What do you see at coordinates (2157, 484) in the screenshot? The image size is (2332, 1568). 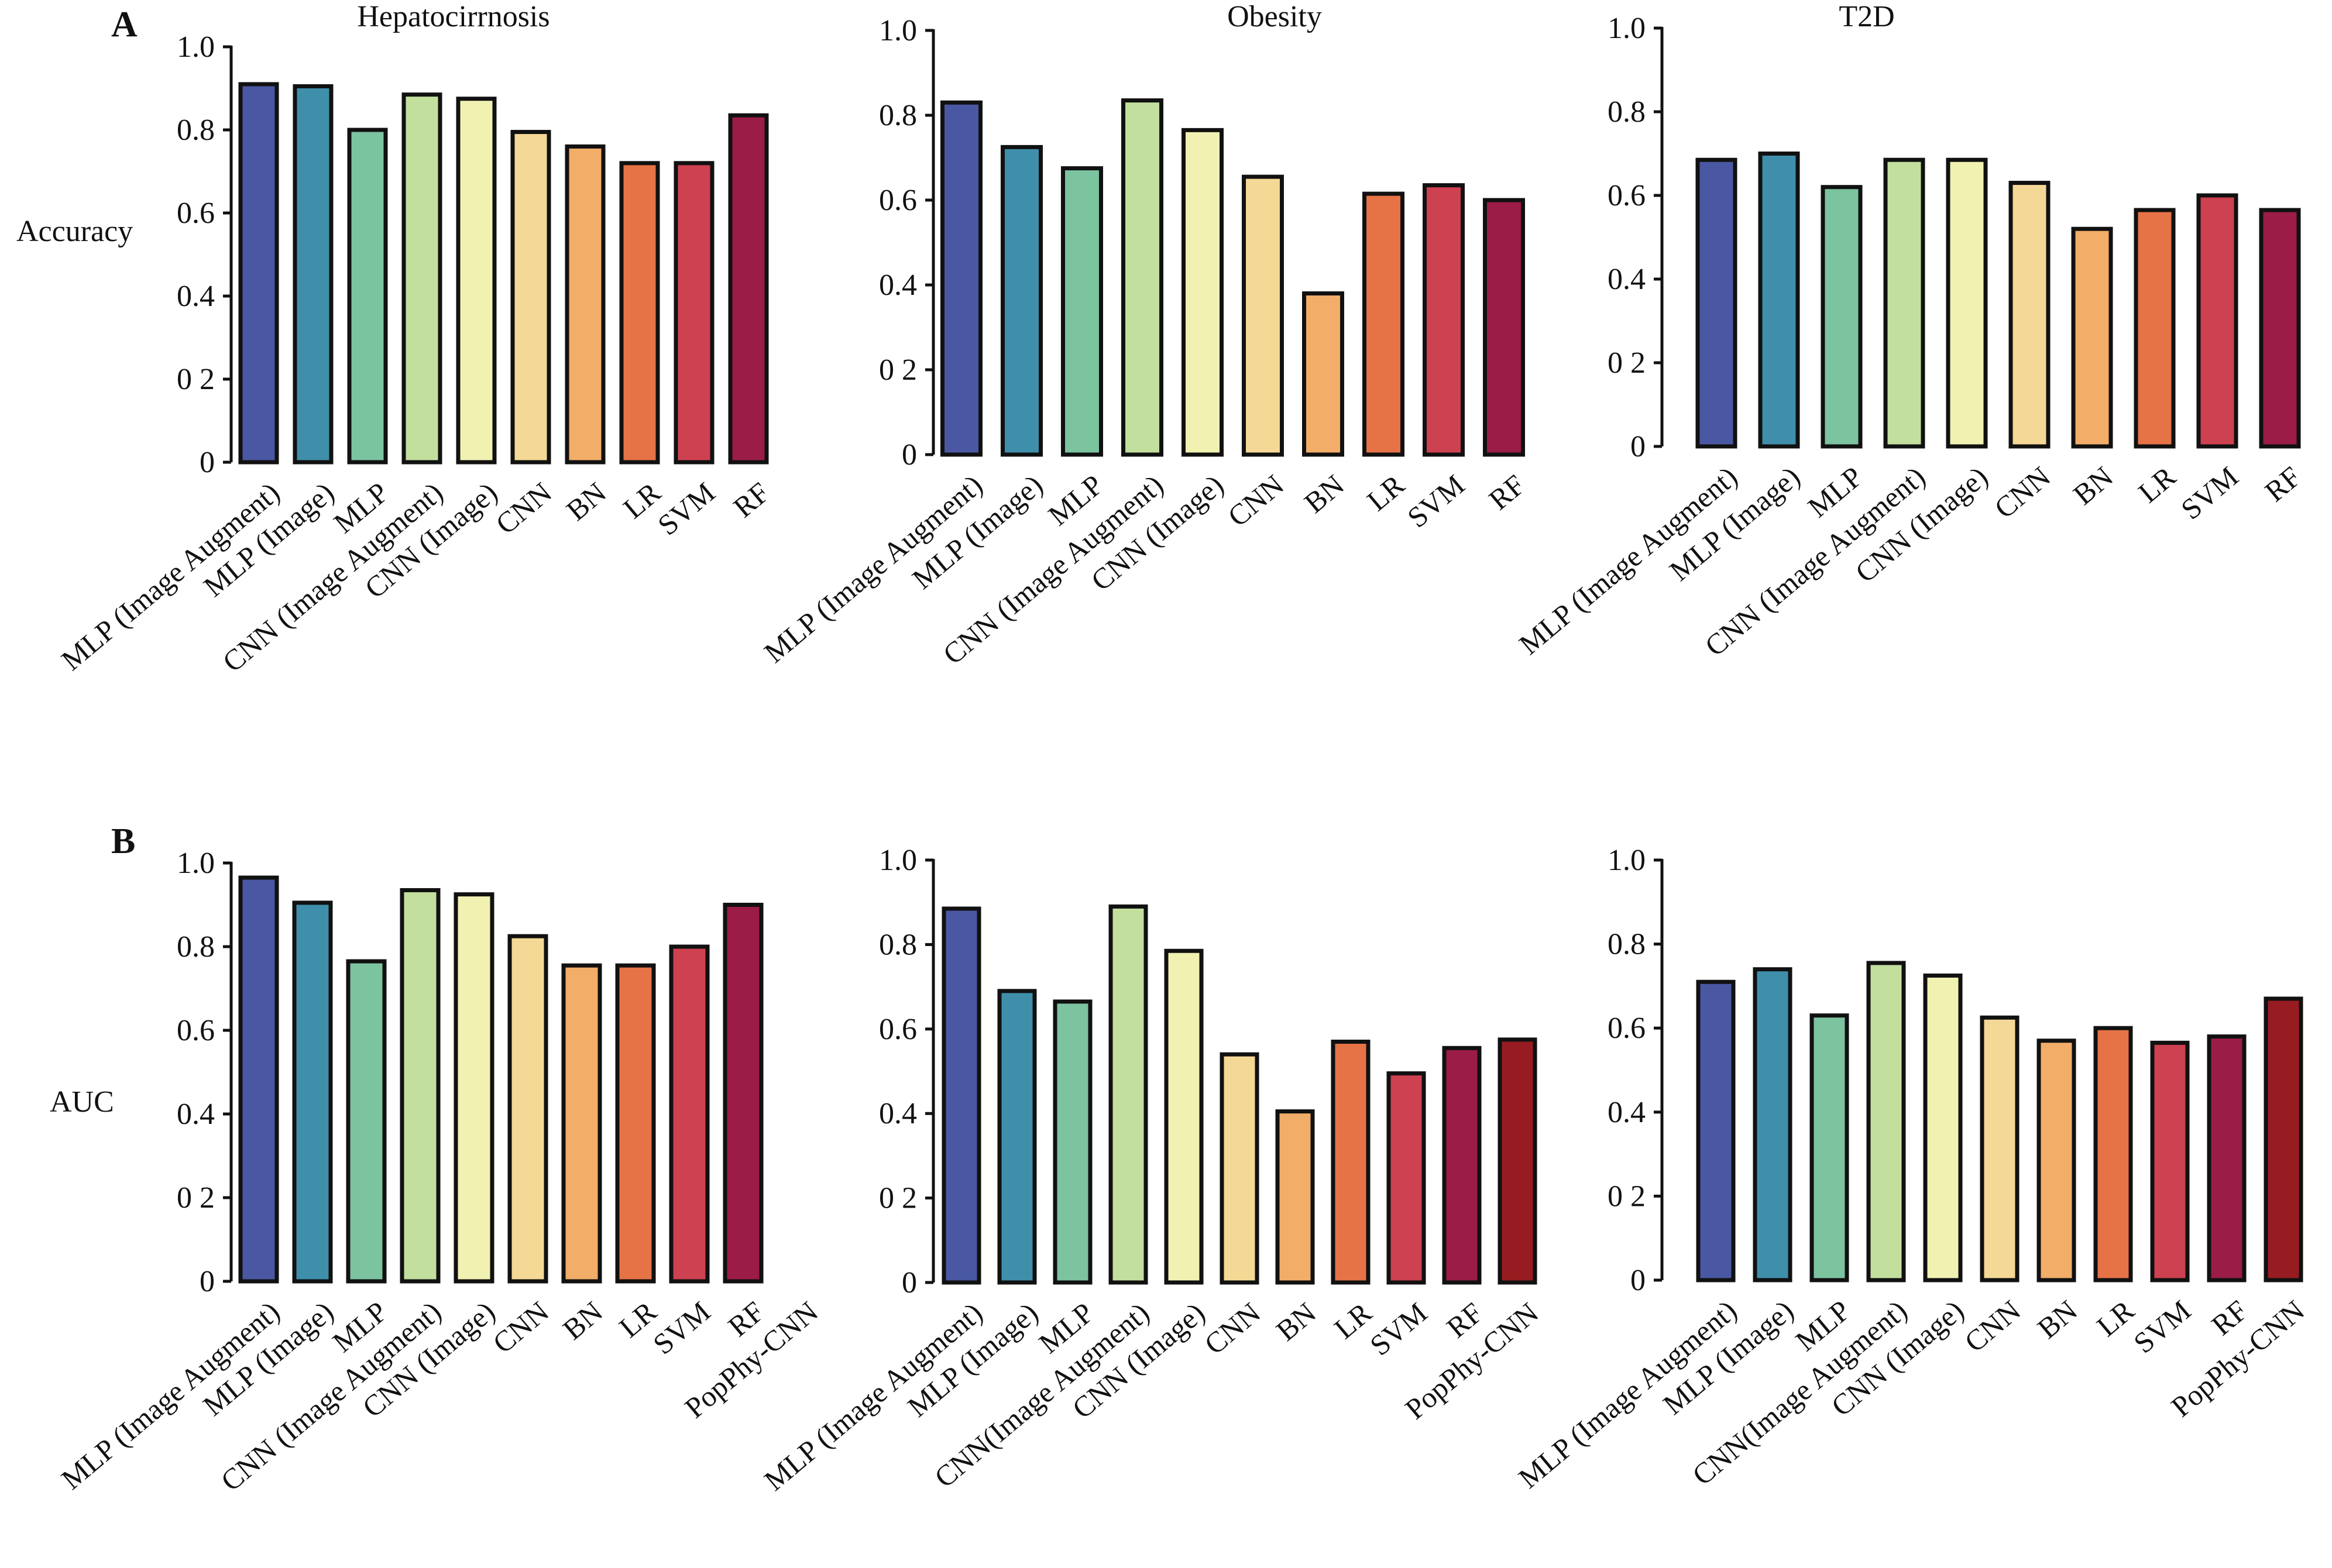 I see `x-tick-label: LR` at bounding box center [2157, 484].